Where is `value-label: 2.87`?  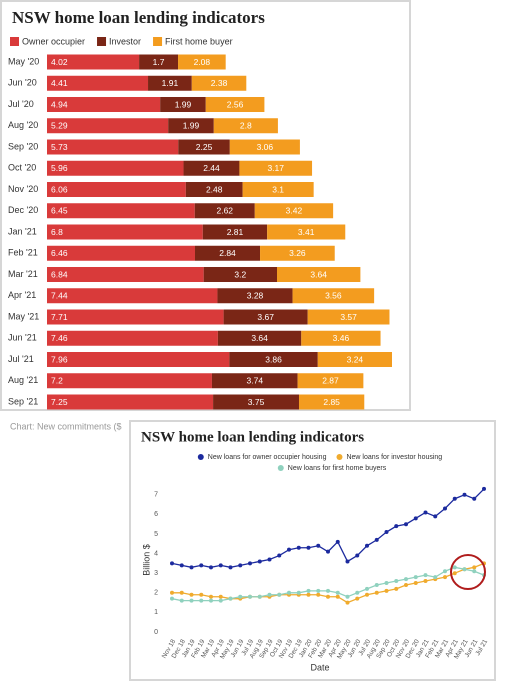 value-label: 2.87 is located at coordinates (330, 381).